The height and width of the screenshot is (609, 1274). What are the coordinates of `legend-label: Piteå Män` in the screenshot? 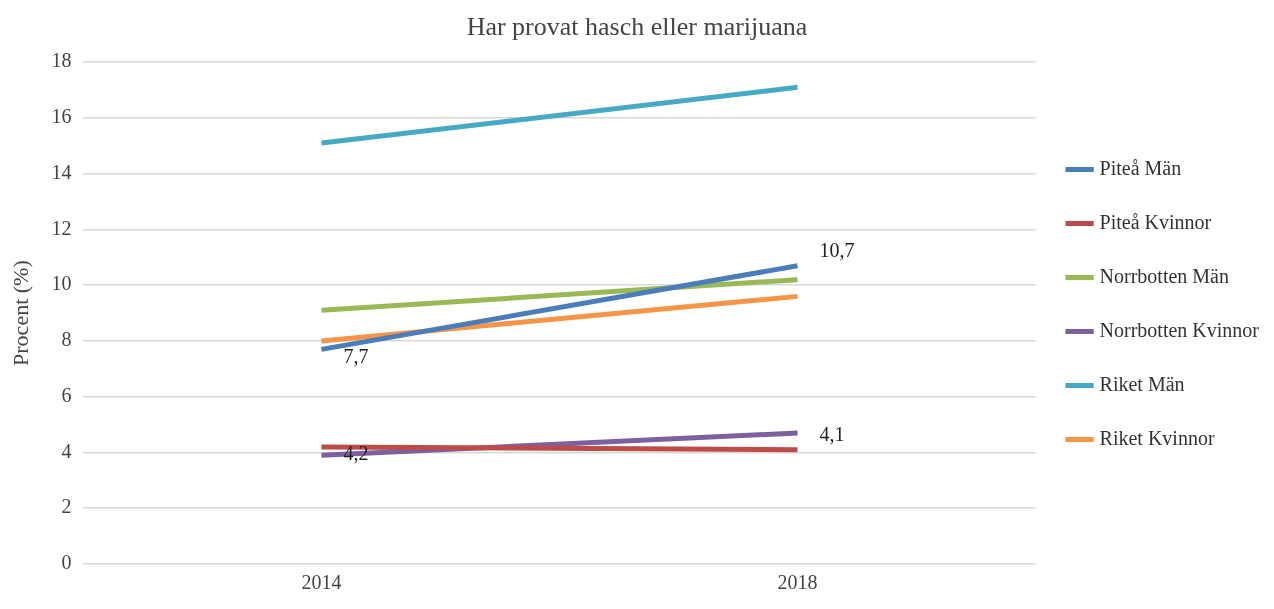 It's located at (1140, 167).